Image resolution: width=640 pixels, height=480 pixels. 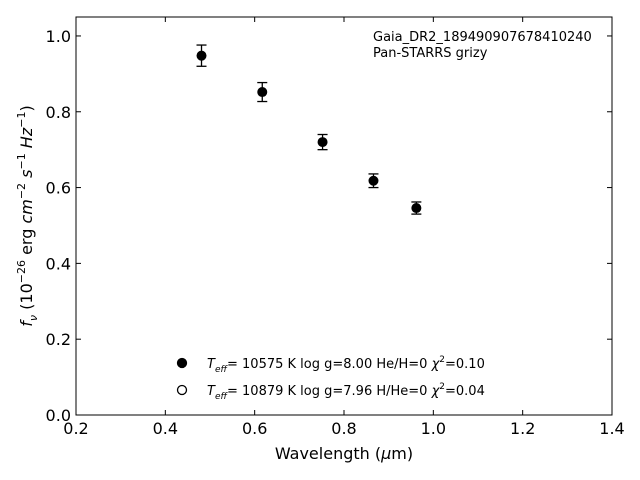 I want to click on x-tick-label: 1.2, so click(x=522, y=428).